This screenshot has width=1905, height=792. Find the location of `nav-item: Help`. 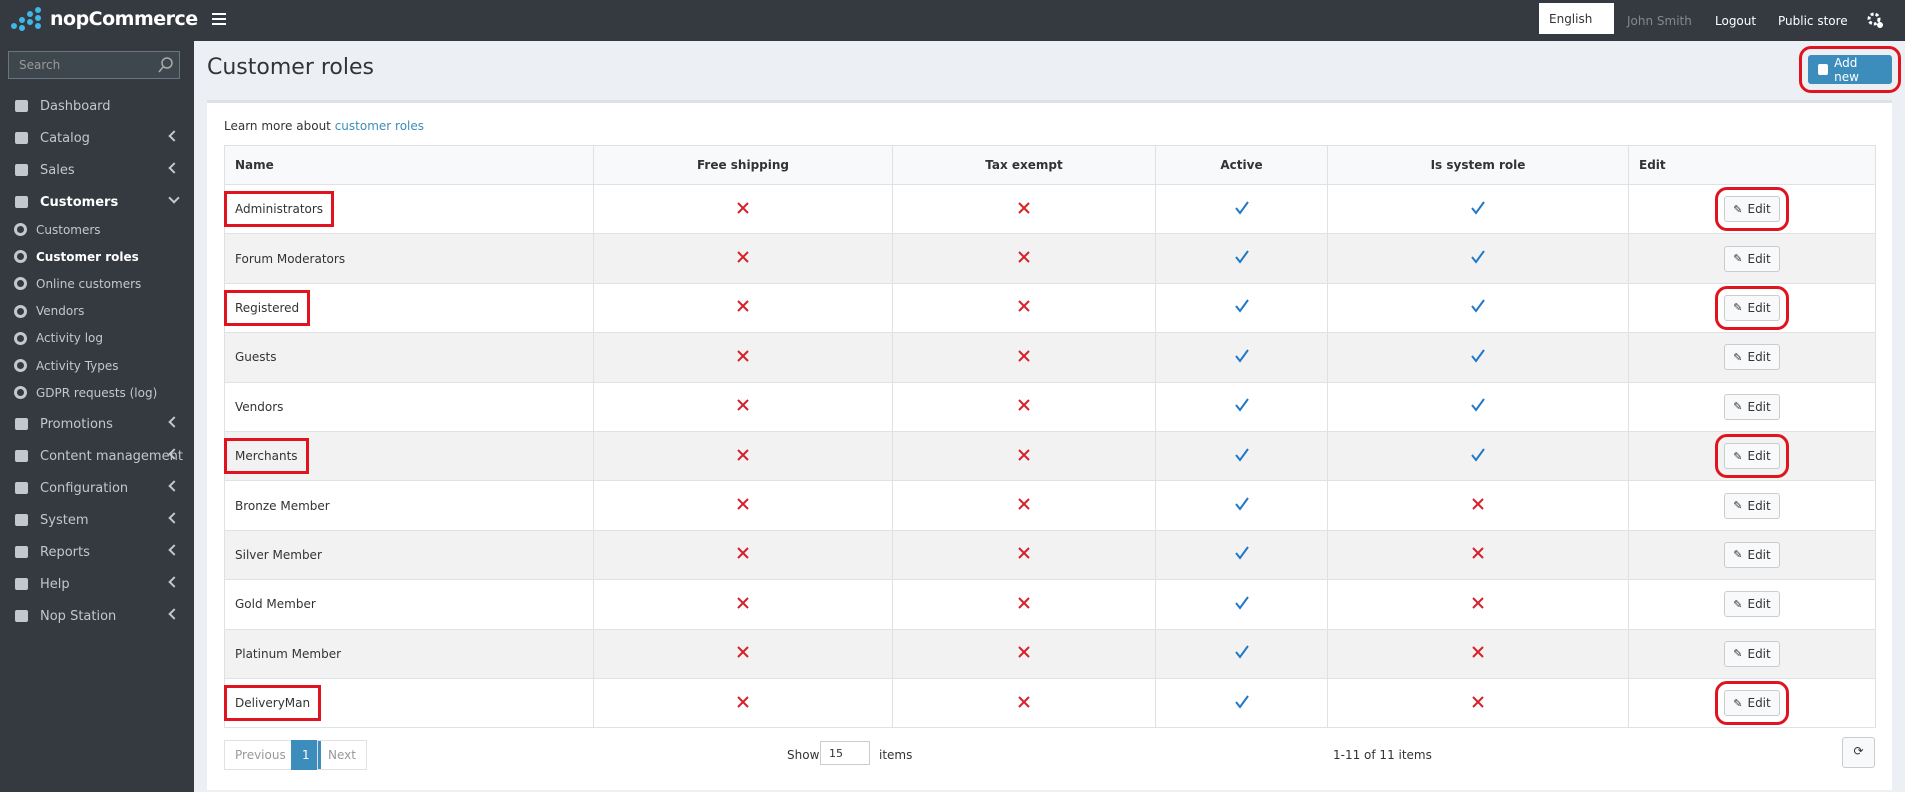

nav-item: Help is located at coordinates (97, 584).